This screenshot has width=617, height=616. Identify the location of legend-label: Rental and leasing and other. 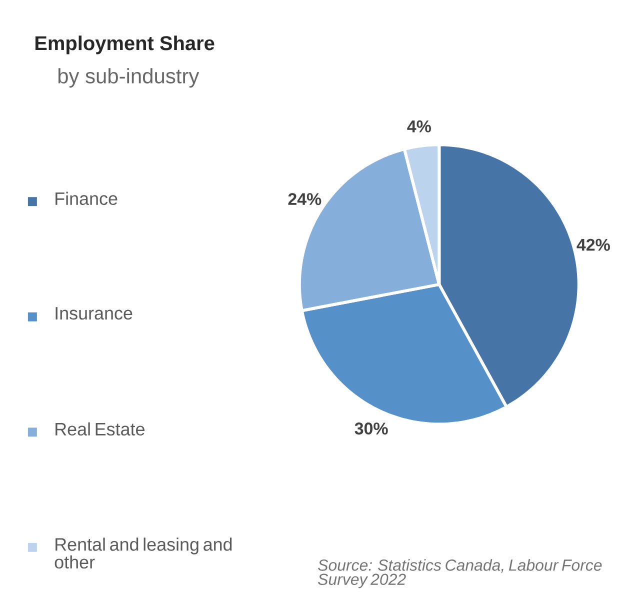
(143, 553).